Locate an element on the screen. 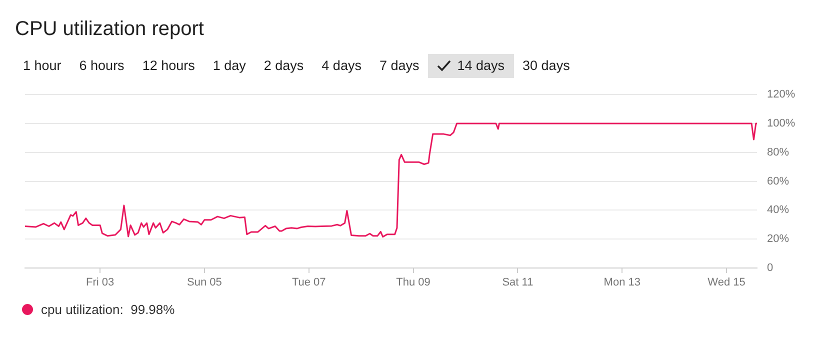 The height and width of the screenshot is (343, 829). x-tick-label: Tue 07 is located at coordinates (309, 282).